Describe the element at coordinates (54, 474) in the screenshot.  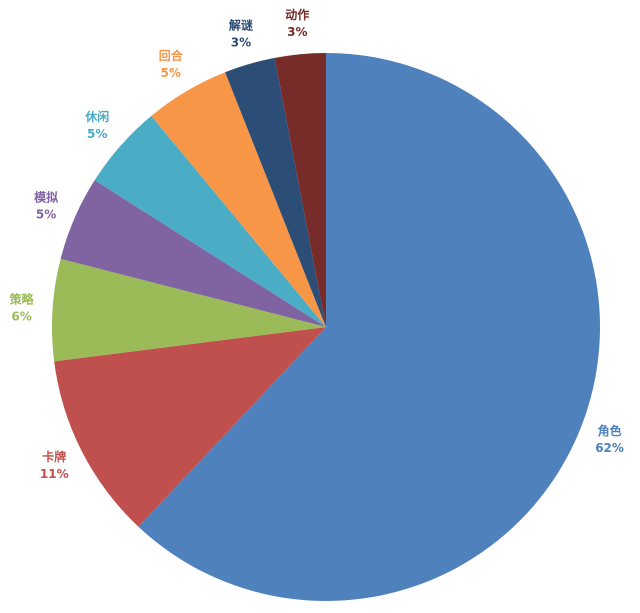
I see `value-label: 11%` at that location.